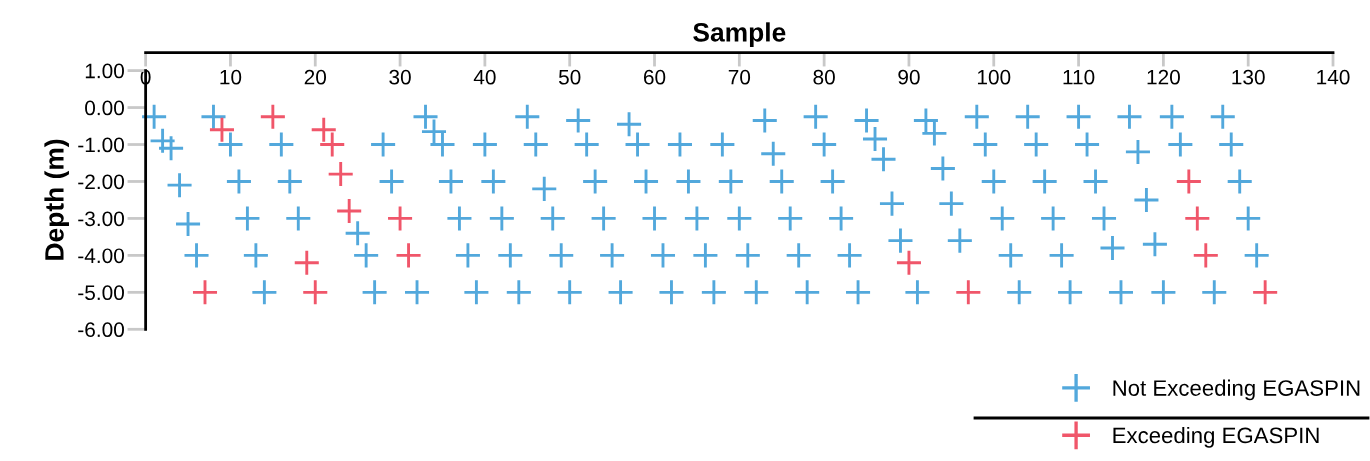  What do you see at coordinates (739, 77) in the screenshot?
I see `x-tick-label: 70` at bounding box center [739, 77].